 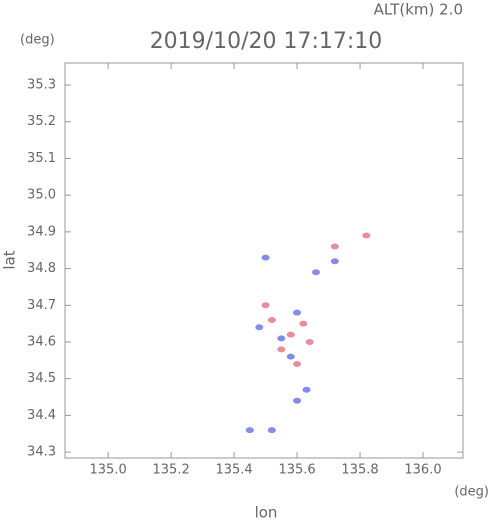 What do you see at coordinates (41, 415) in the screenshot?
I see `y-tick-label: 34.4` at bounding box center [41, 415].